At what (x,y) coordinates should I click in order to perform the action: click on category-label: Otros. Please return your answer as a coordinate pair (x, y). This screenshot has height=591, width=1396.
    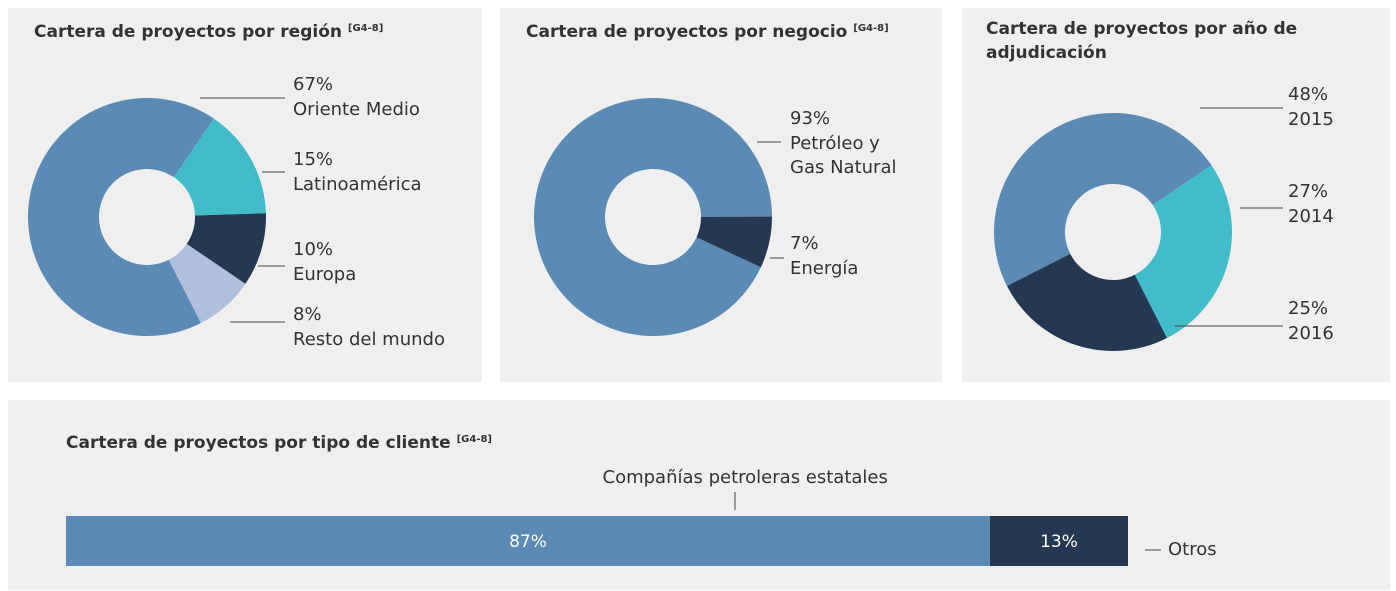
    Looking at the image, I should click on (1192, 549).